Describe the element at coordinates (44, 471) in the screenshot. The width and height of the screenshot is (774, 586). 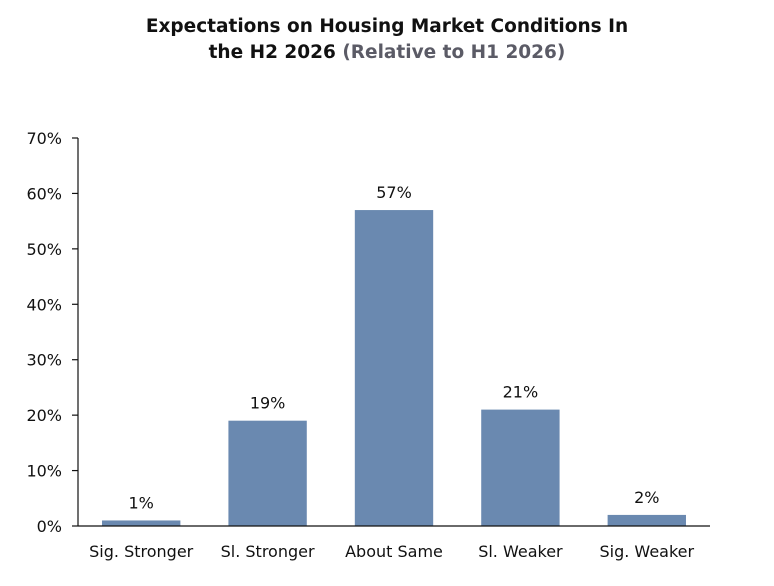
I see `y-tick-label: 10%` at that location.